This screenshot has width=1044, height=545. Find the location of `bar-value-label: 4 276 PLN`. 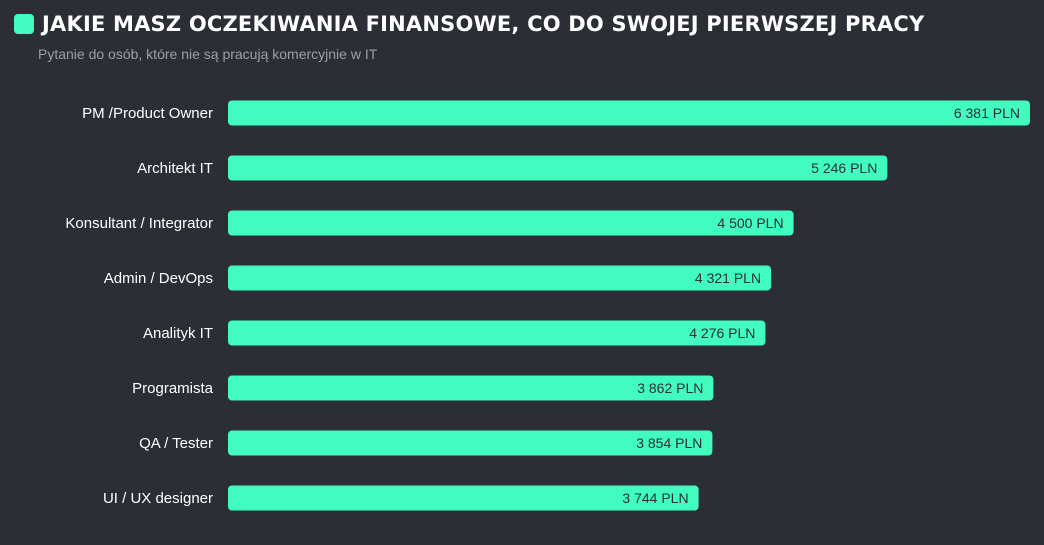

bar-value-label: 4 276 PLN is located at coordinates (722, 333).